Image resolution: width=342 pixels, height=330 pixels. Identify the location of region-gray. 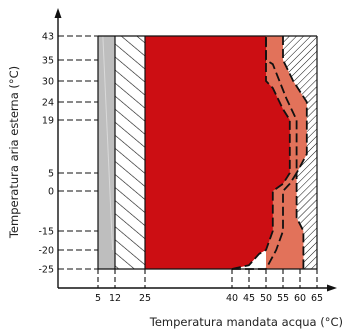
(106, 152).